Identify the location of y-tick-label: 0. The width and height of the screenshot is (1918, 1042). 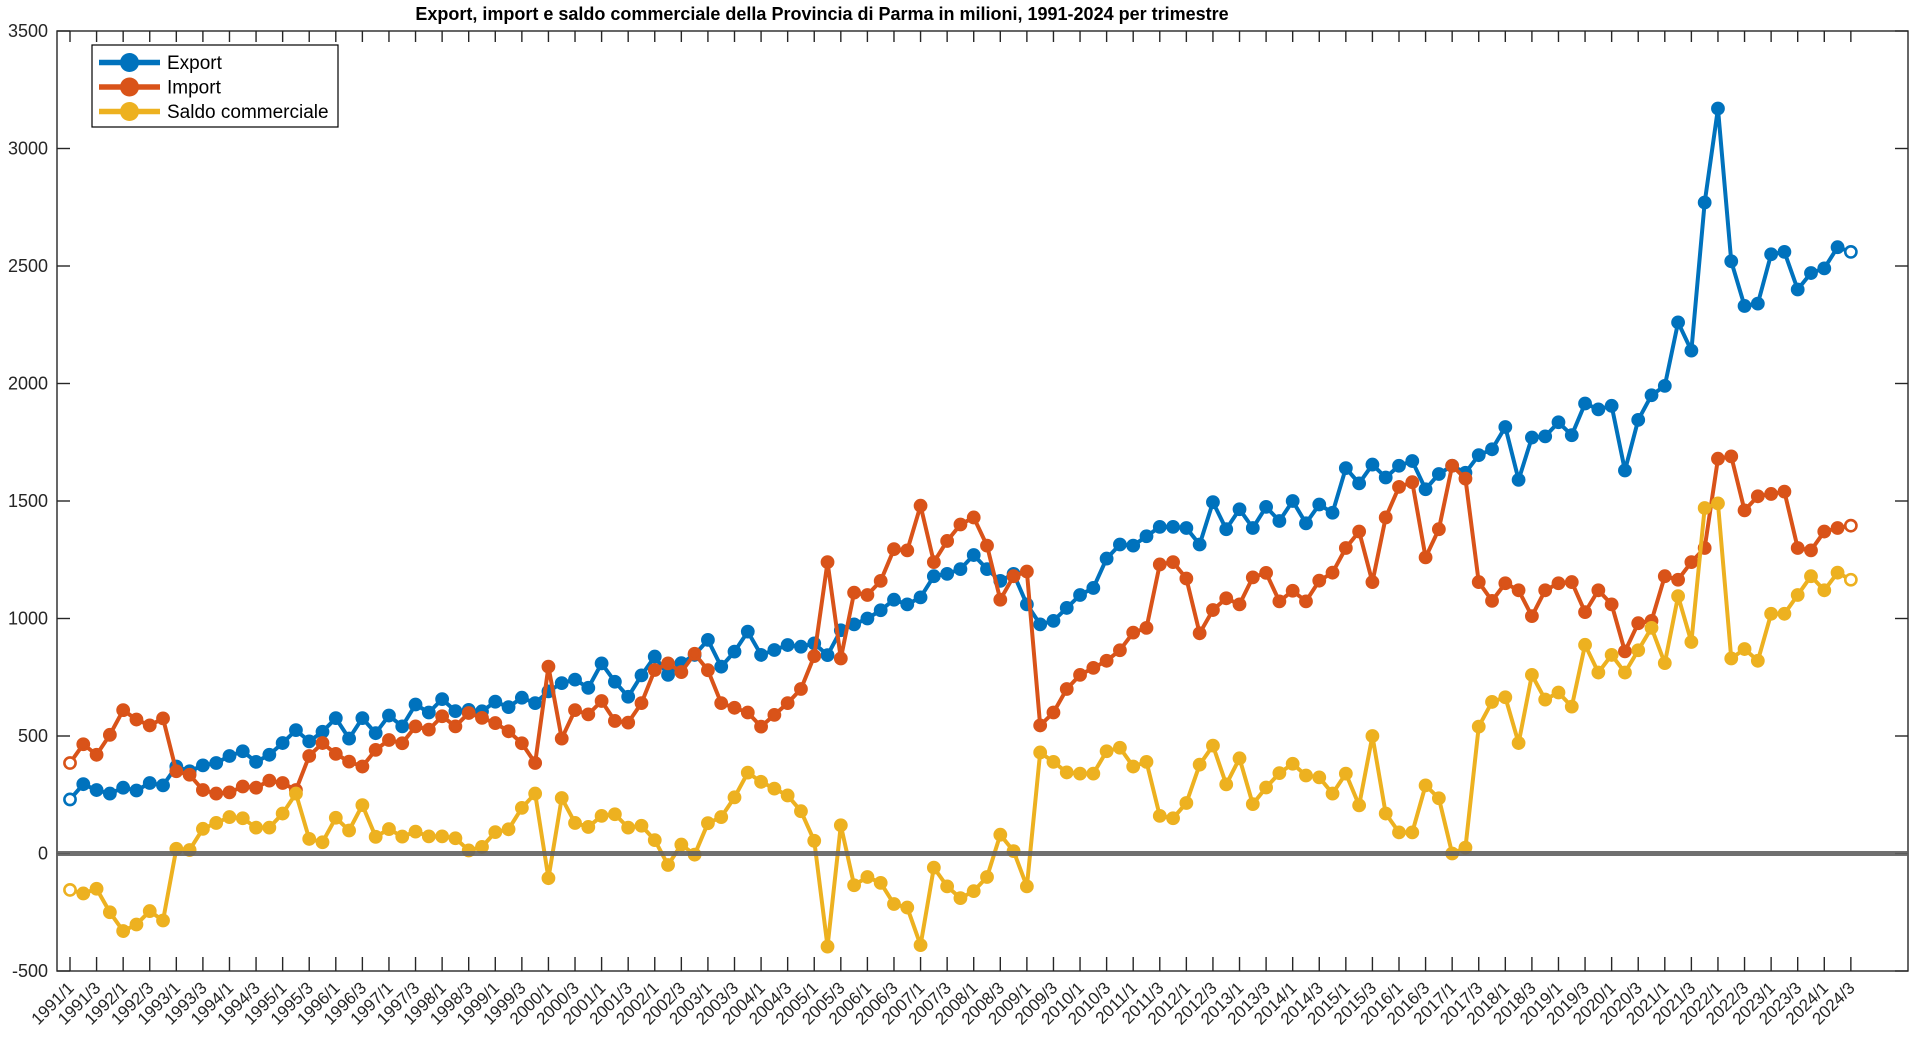
(43, 854).